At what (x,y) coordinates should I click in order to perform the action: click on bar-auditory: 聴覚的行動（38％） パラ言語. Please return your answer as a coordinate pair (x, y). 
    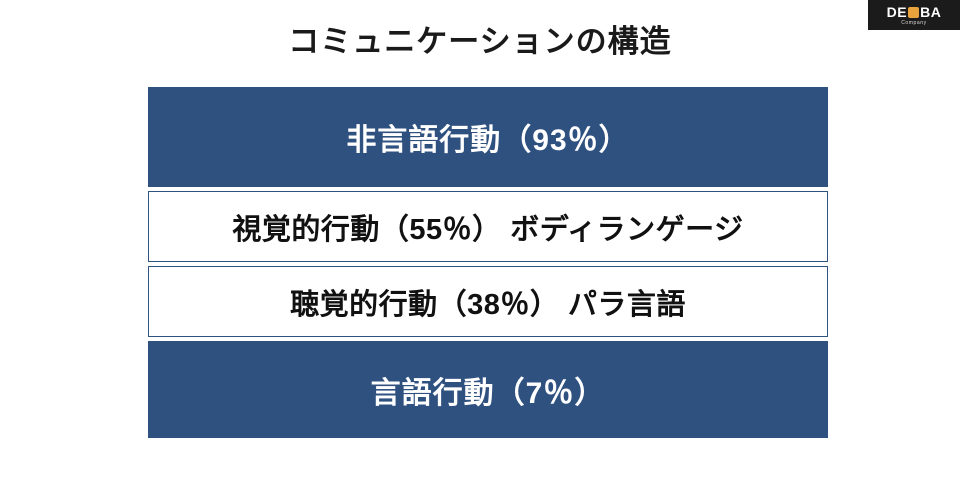
    Looking at the image, I should click on (488, 301).